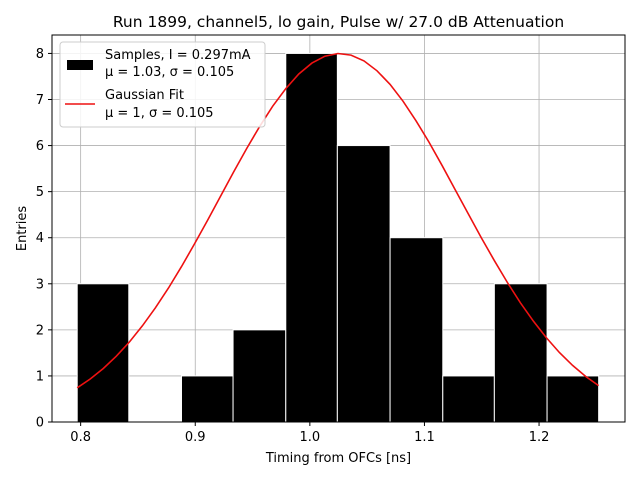  Describe the element at coordinates (40, 54) in the screenshot. I see `y-tick-label-8: 8` at that location.